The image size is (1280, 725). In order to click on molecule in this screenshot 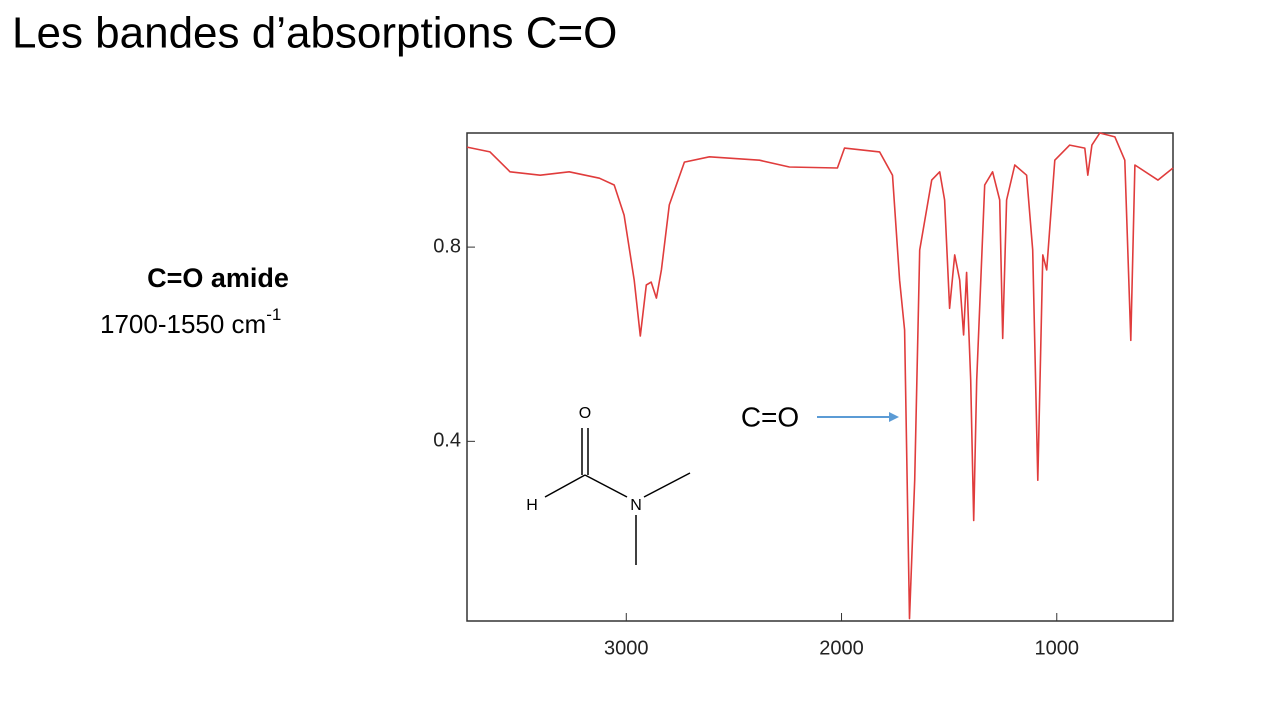, I will do `click(617, 496)`.